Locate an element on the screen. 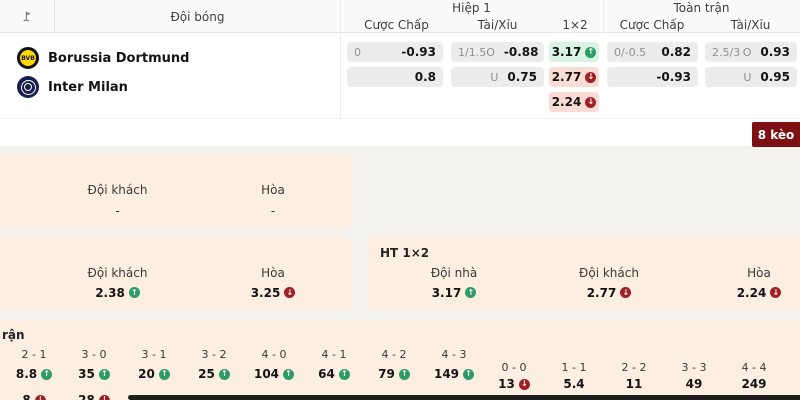  score-odds-cell: 20 is located at coordinates (154, 374).